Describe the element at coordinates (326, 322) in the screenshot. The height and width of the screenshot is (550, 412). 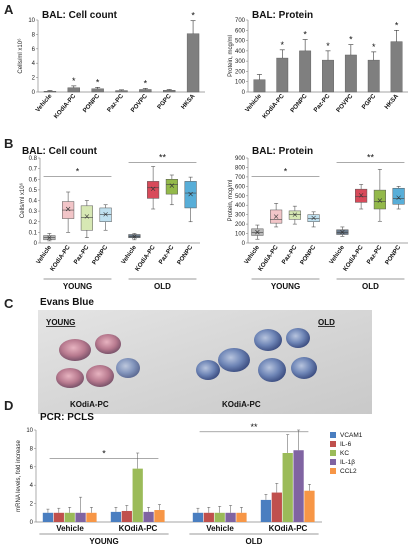
I see `photo-old-label: OLD` at that location.